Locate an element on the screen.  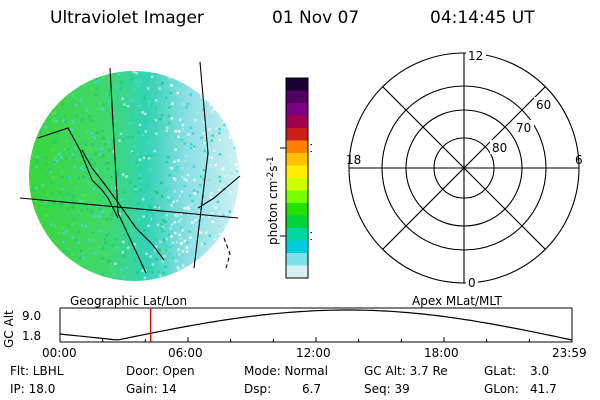
orbit-right-title: Apex MLat/MLT is located at coordinates (457, 301).